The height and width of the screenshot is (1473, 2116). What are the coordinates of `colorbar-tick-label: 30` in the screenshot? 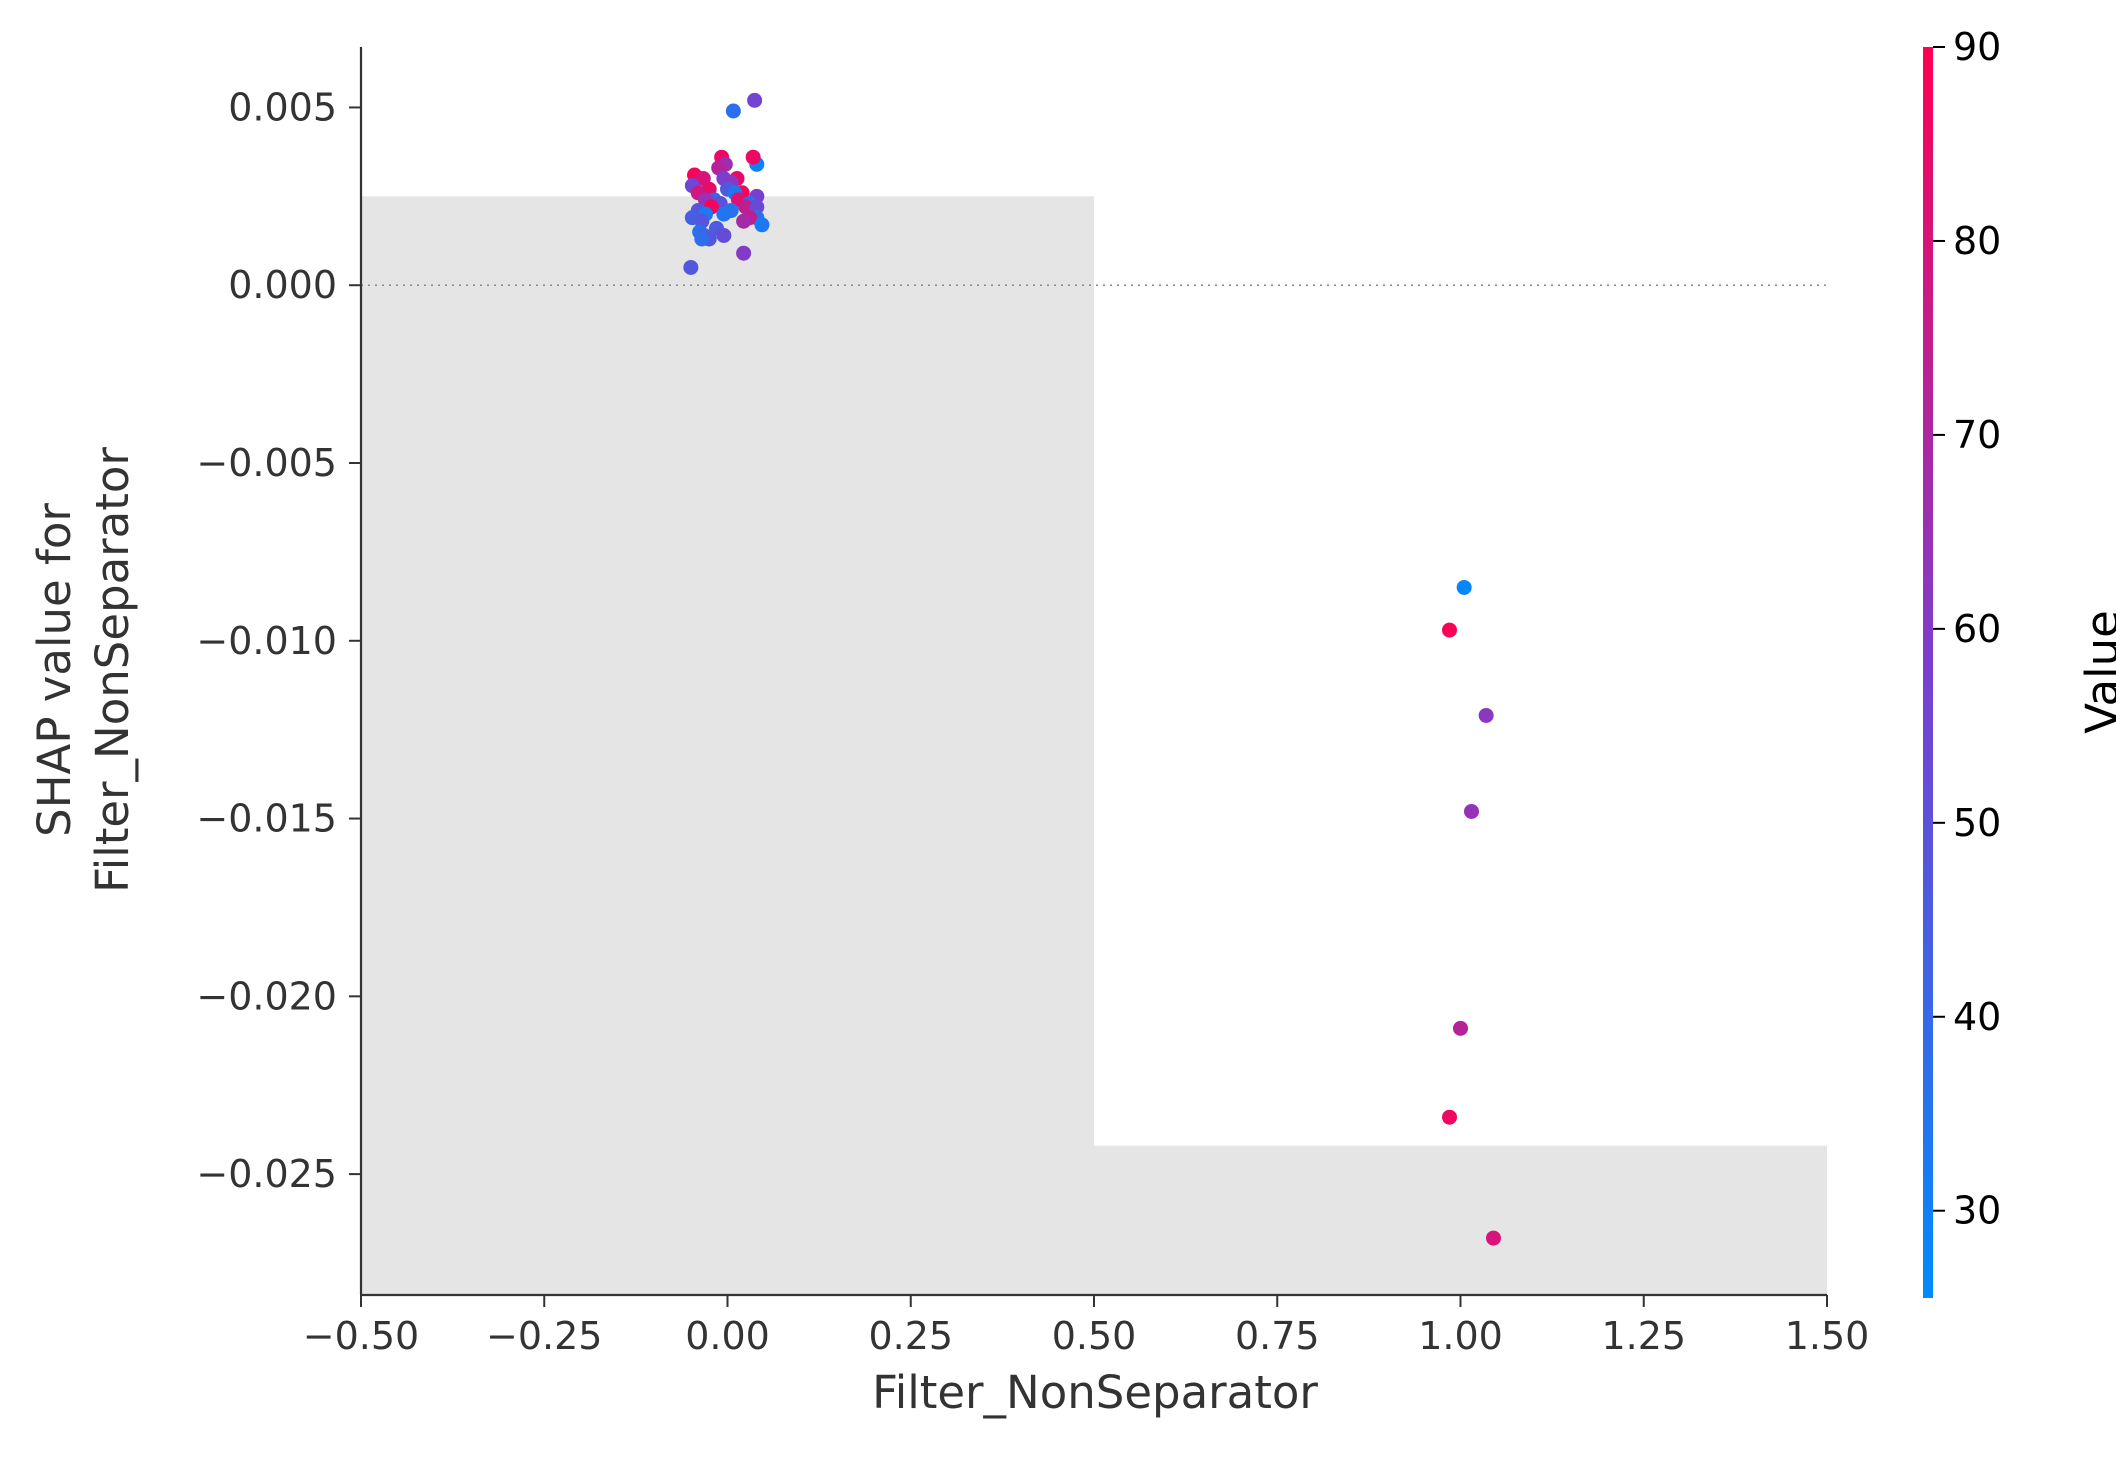 It's located at (1977, 1211).